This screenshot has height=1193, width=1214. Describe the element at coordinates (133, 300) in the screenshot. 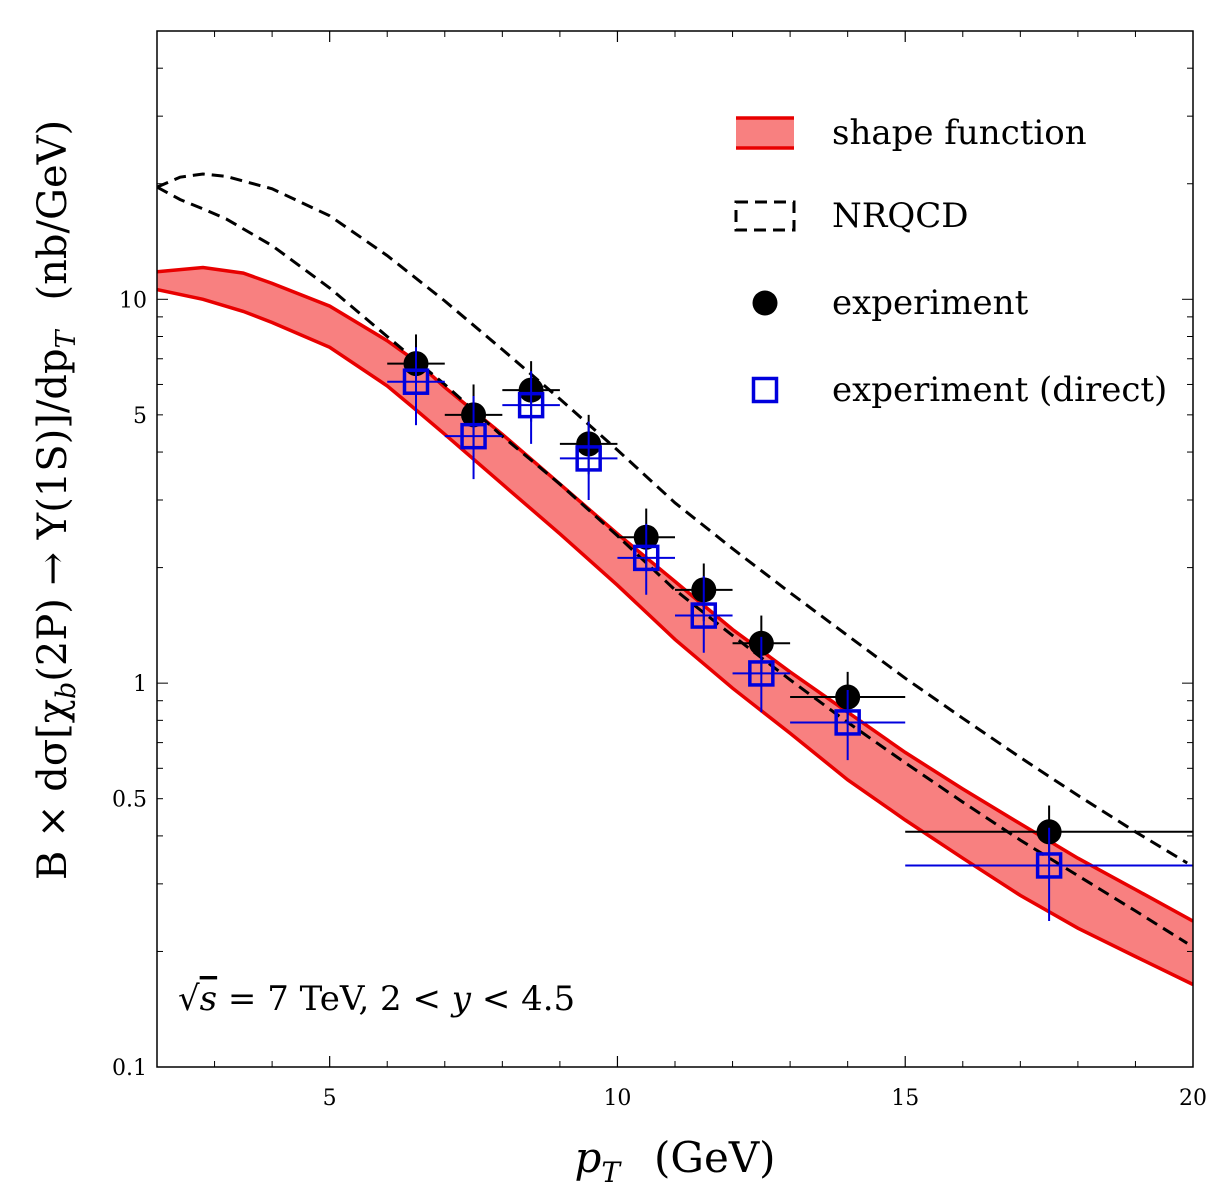

I see `y-tick-label: 10` at that location.